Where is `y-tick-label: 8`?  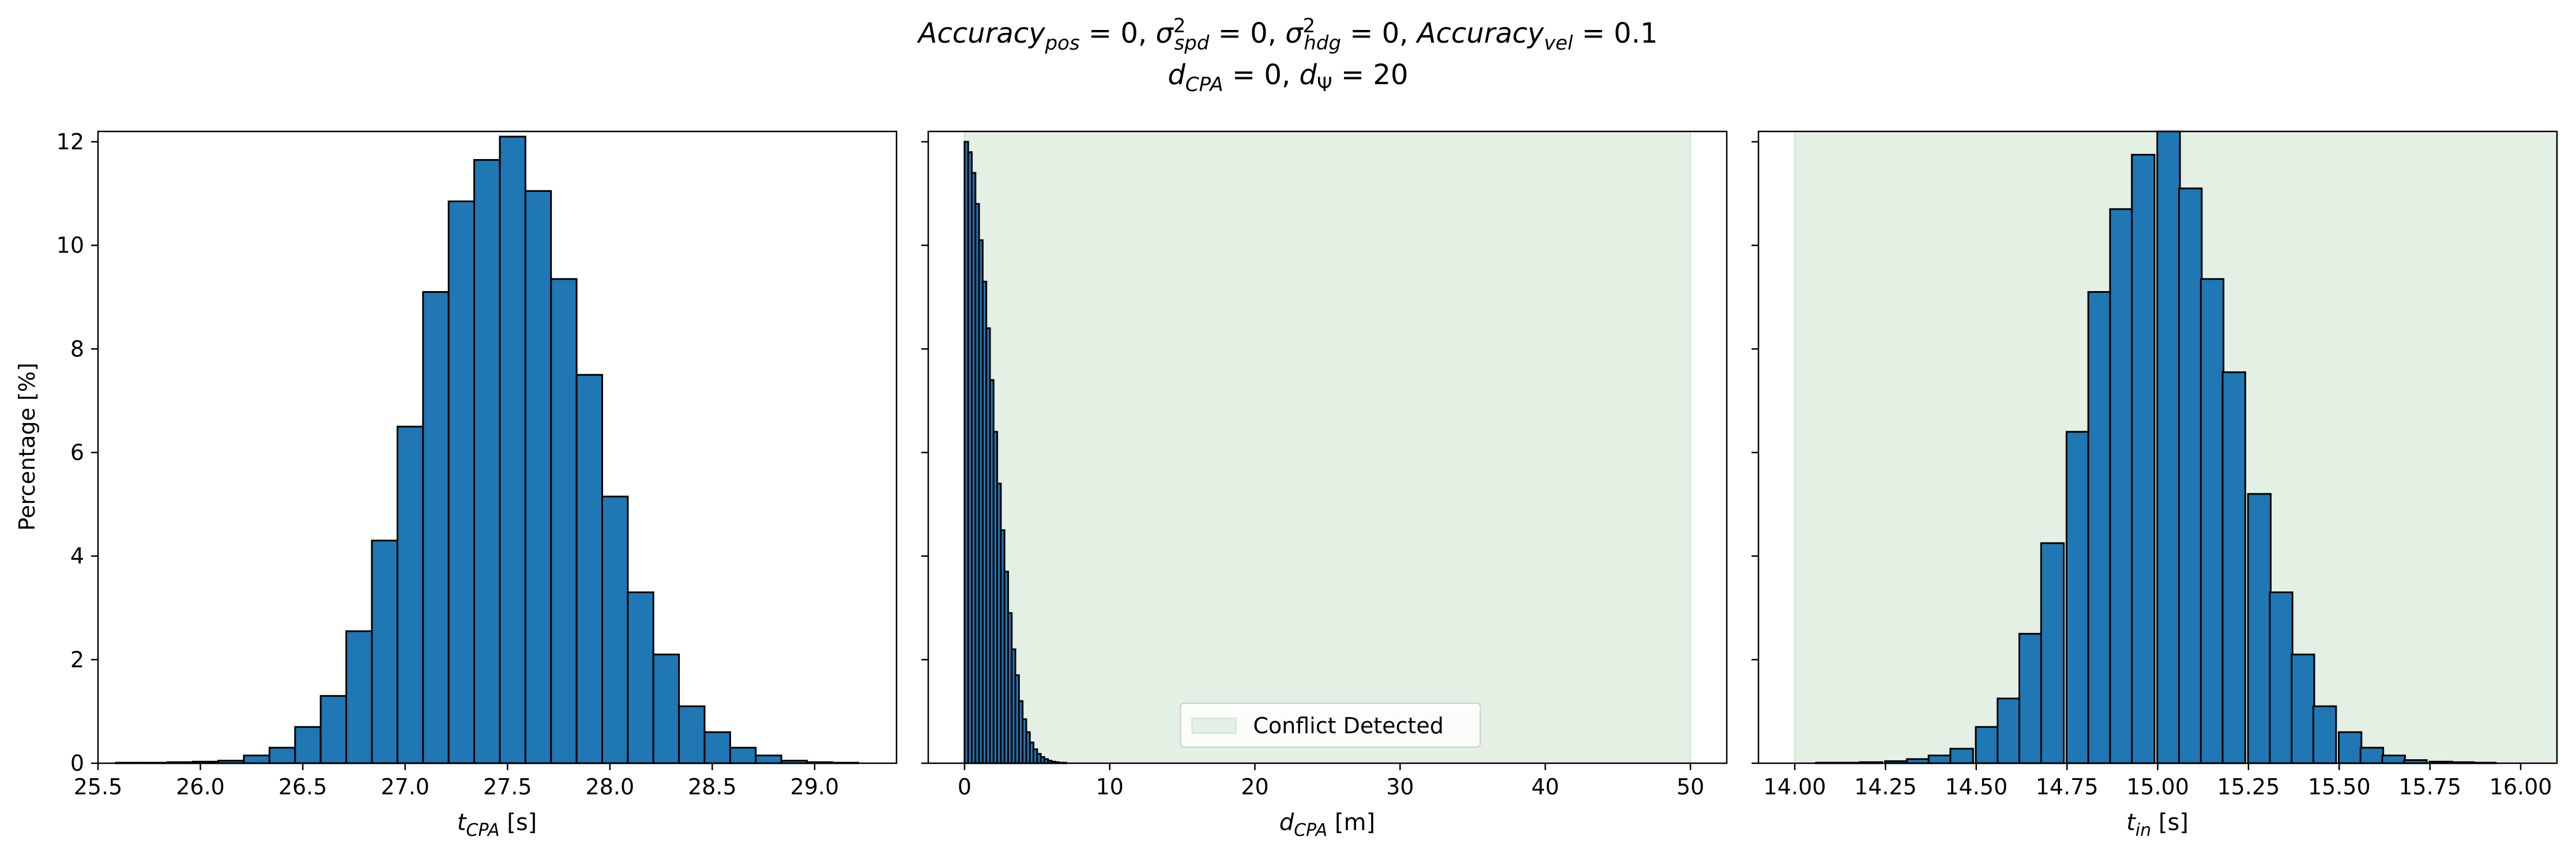 y-tick-label: 8 is located at coordinates (77, 349).